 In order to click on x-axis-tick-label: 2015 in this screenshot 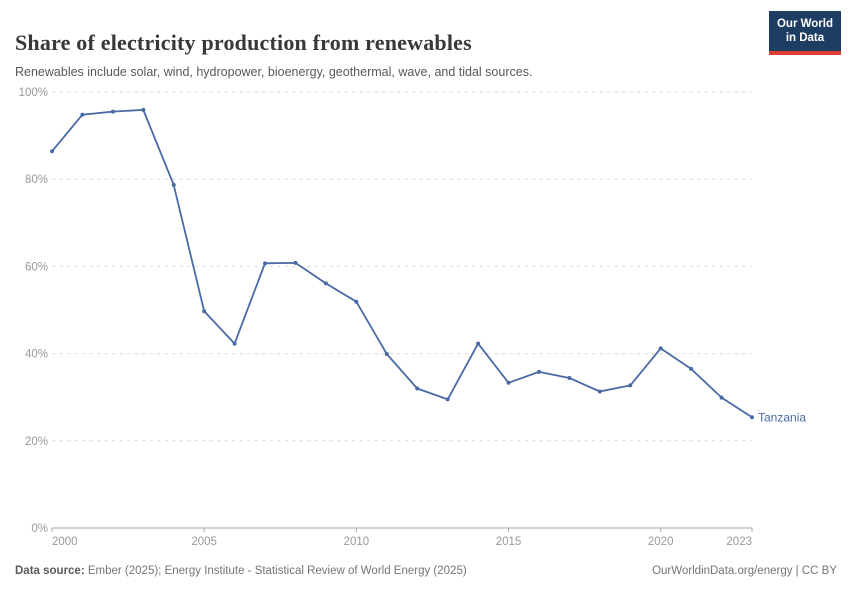, I will do `click(509, 542)`.